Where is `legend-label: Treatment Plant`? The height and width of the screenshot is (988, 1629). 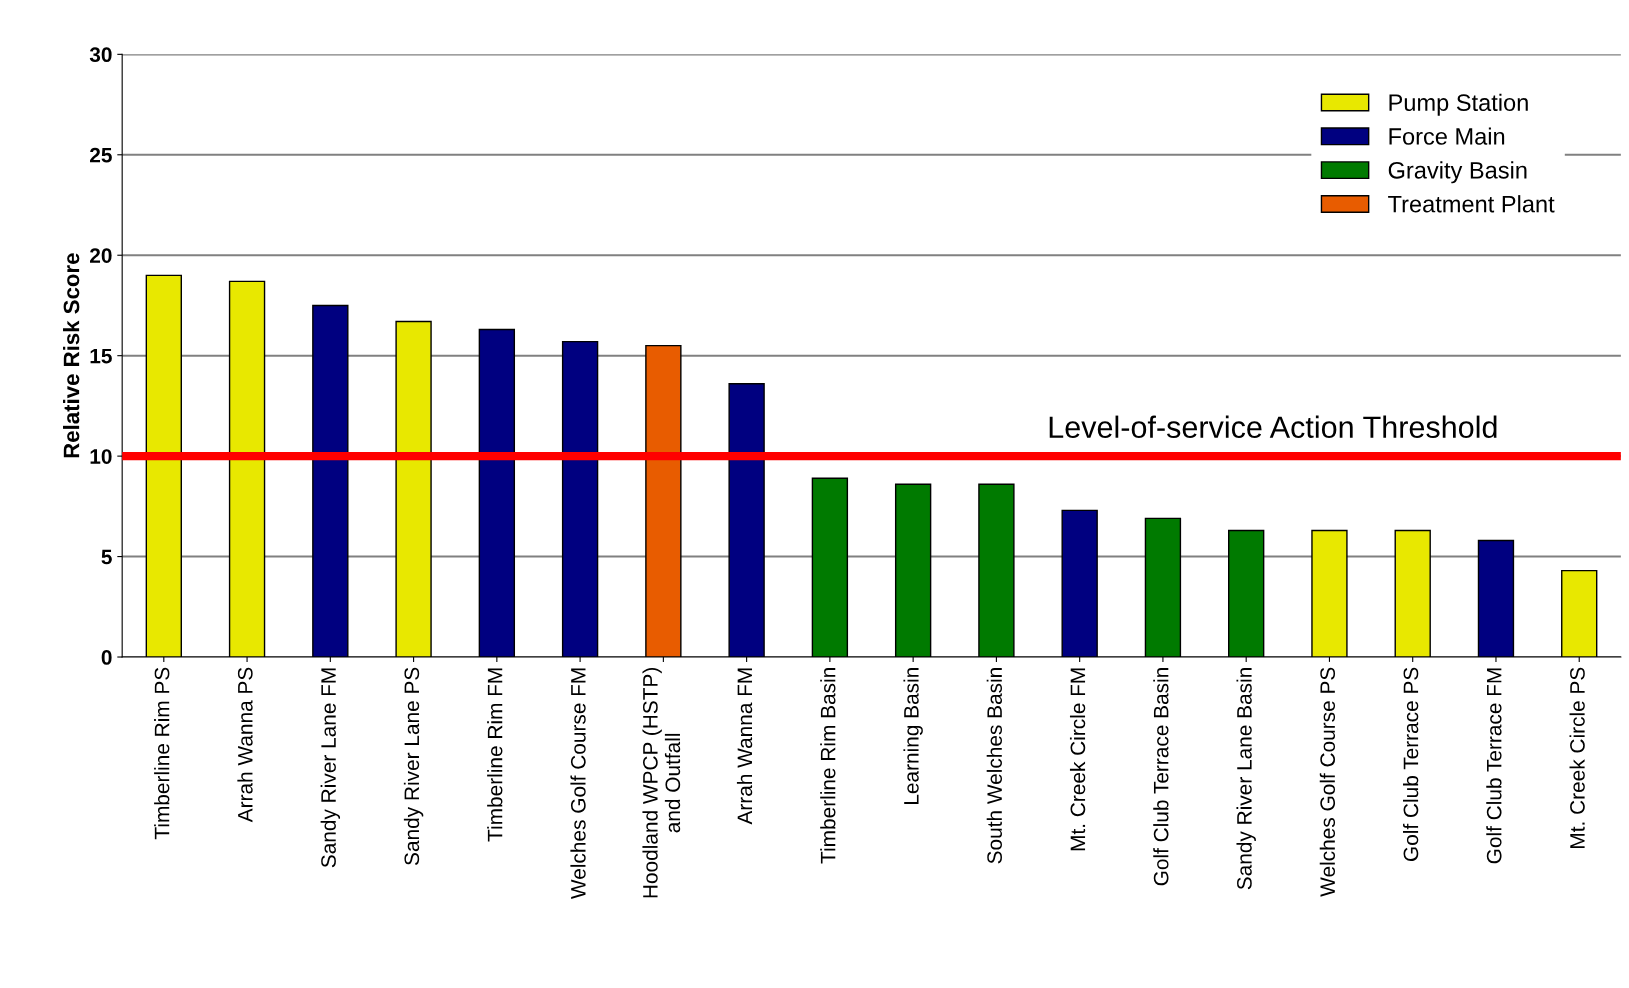 legend-label: Treatment Plant is located at coordinates (1471, 204).